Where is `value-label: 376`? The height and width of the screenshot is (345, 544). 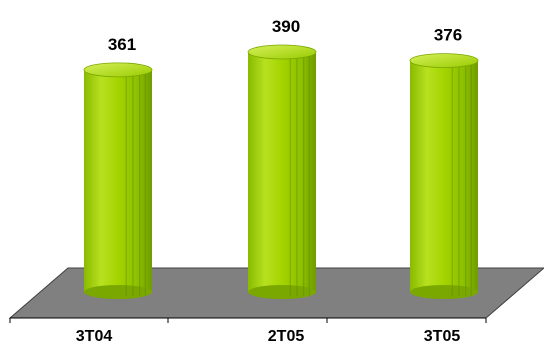
value-label: 376 is located at coordinates (448, 35).